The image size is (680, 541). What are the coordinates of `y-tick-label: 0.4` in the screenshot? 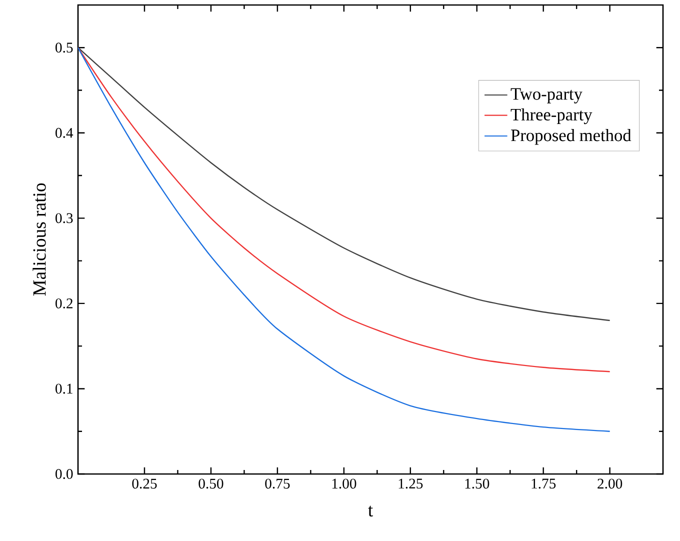 It's located at (65, 133).